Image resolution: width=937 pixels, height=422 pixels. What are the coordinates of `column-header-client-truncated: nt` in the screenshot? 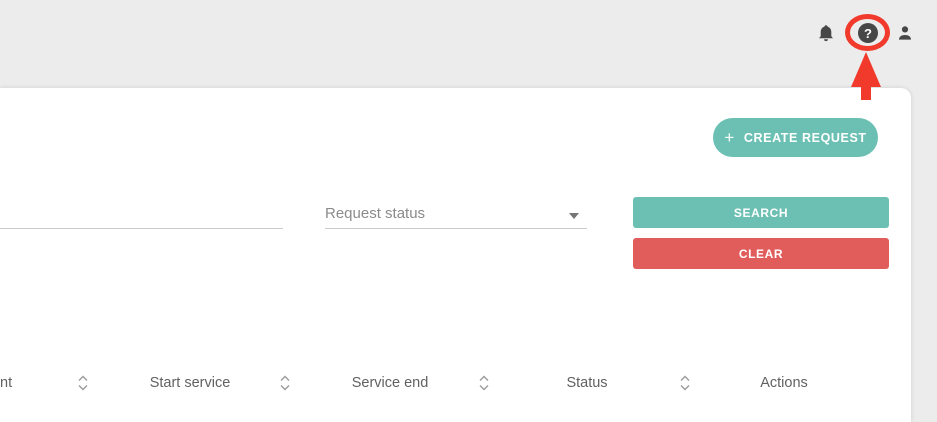 It's located at (6, 383).